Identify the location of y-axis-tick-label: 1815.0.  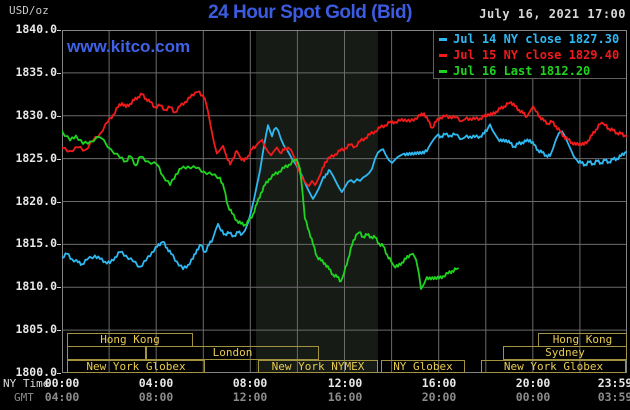
(36, 243).